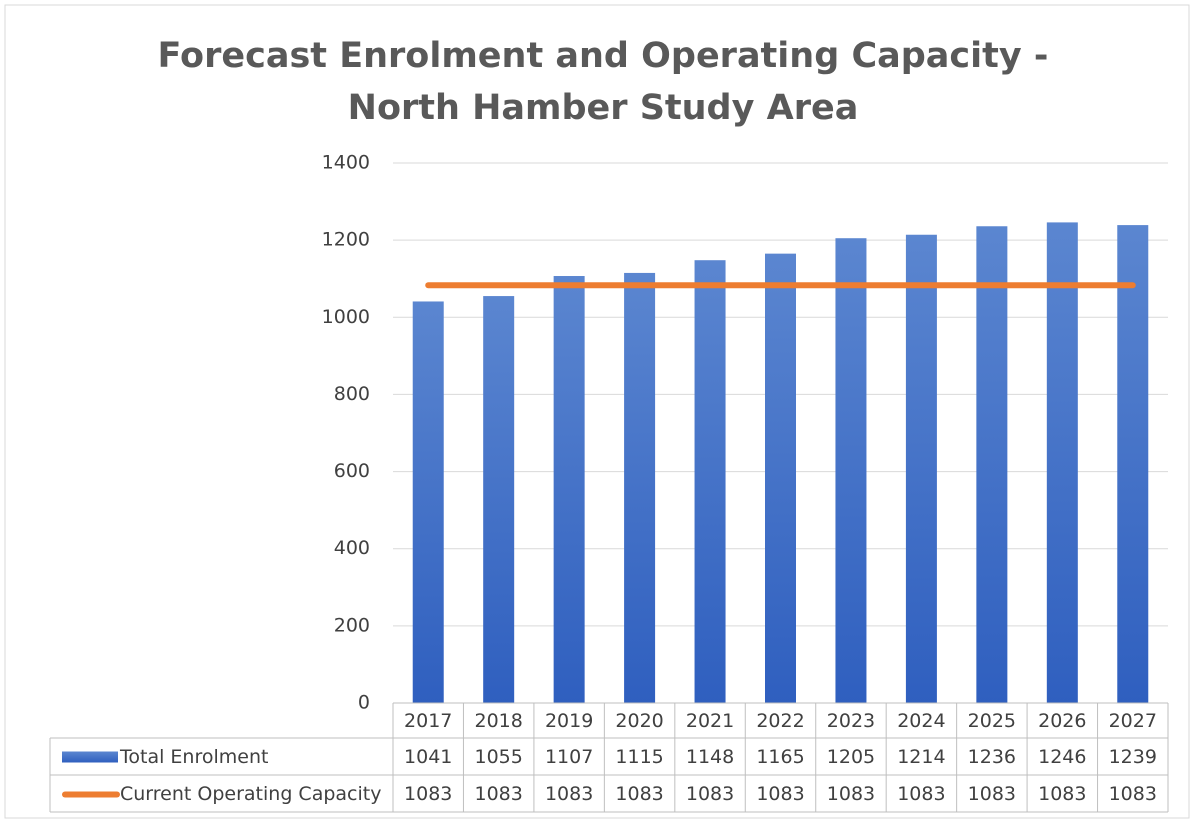  What do you see at coordinates (499, 721) in the screenshot?
I see `x-tick-label: 2018` at bounding box center [499, 721].